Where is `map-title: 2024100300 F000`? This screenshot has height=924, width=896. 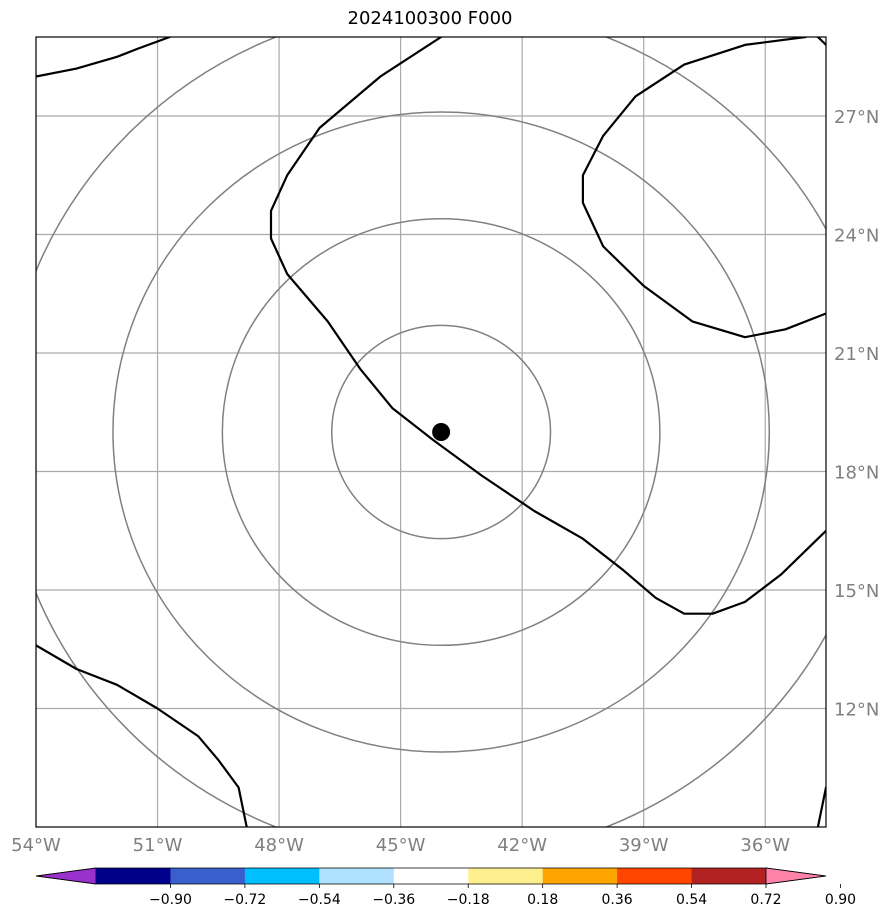
map-title: 2024100300 F000 is located at coordinates (430, 18).